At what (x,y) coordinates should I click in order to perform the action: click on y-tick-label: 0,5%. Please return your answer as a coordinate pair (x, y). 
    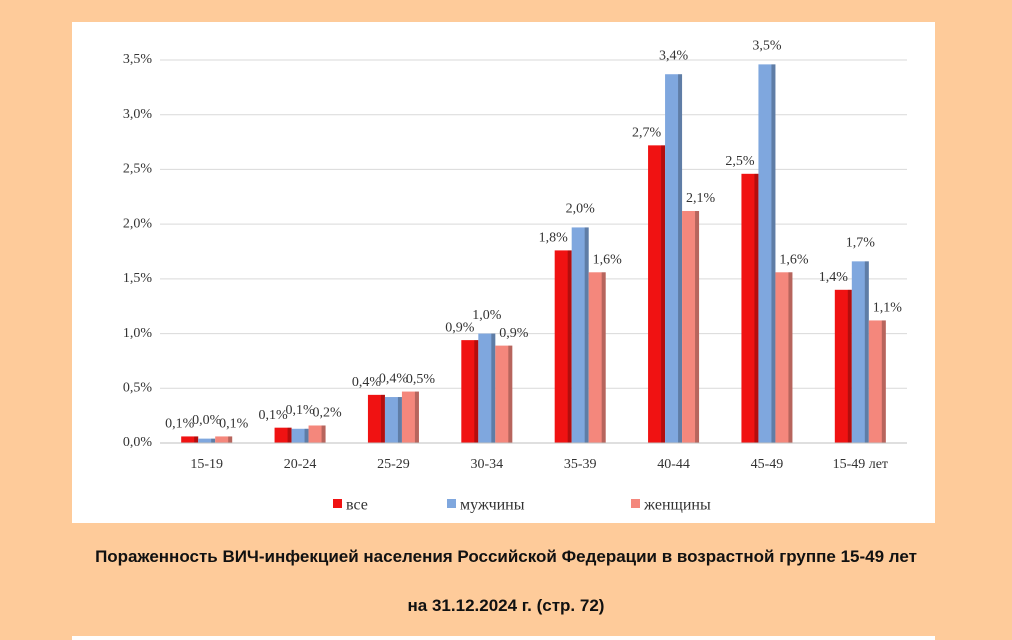
    Looking at the image, I should click on (138, 388).